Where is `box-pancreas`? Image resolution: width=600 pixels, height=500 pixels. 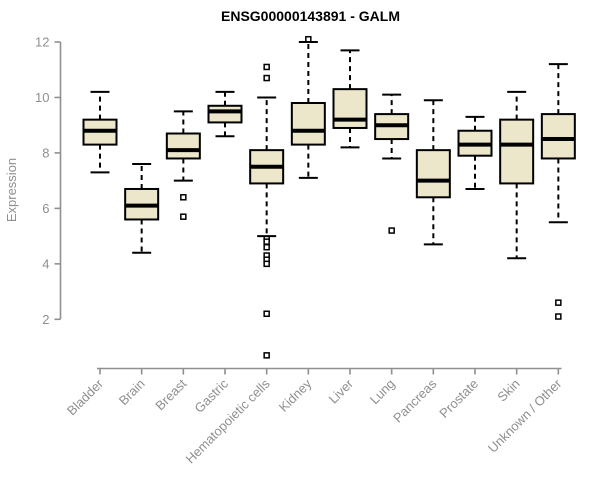 box-pancreas is located at coordinates (433, 172).